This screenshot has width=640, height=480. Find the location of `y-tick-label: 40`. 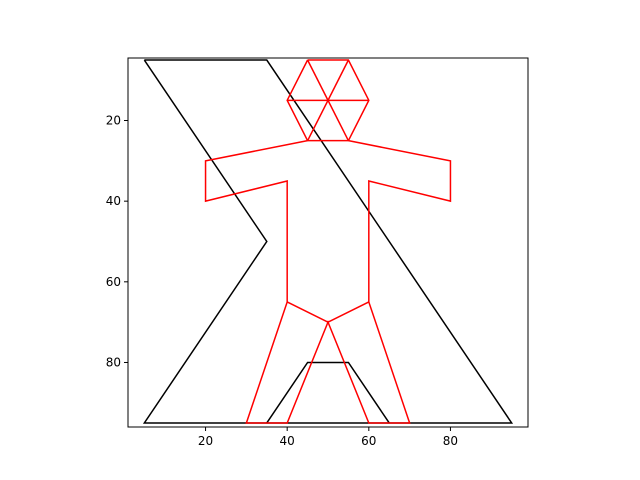

y-tick-label: 40 is located at coordinates (113, 201).